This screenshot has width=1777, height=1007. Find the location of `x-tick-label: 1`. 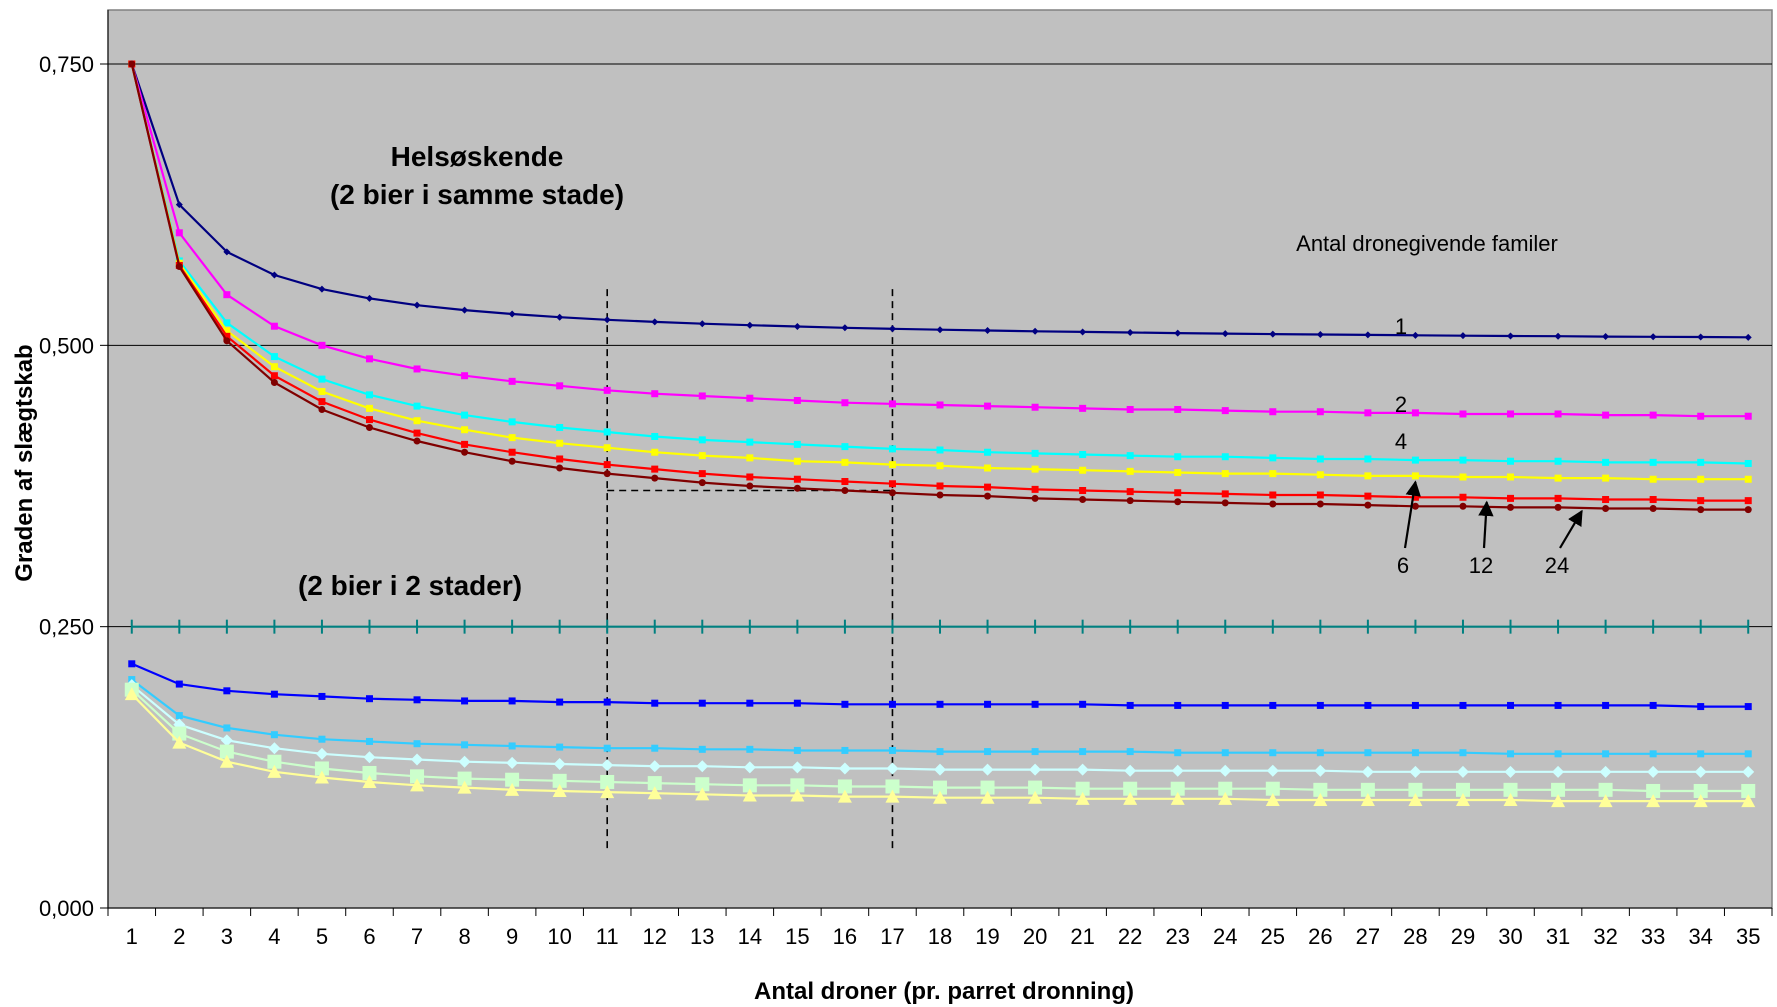

x-tick-label: 1 is located at coordinates (132, 936).